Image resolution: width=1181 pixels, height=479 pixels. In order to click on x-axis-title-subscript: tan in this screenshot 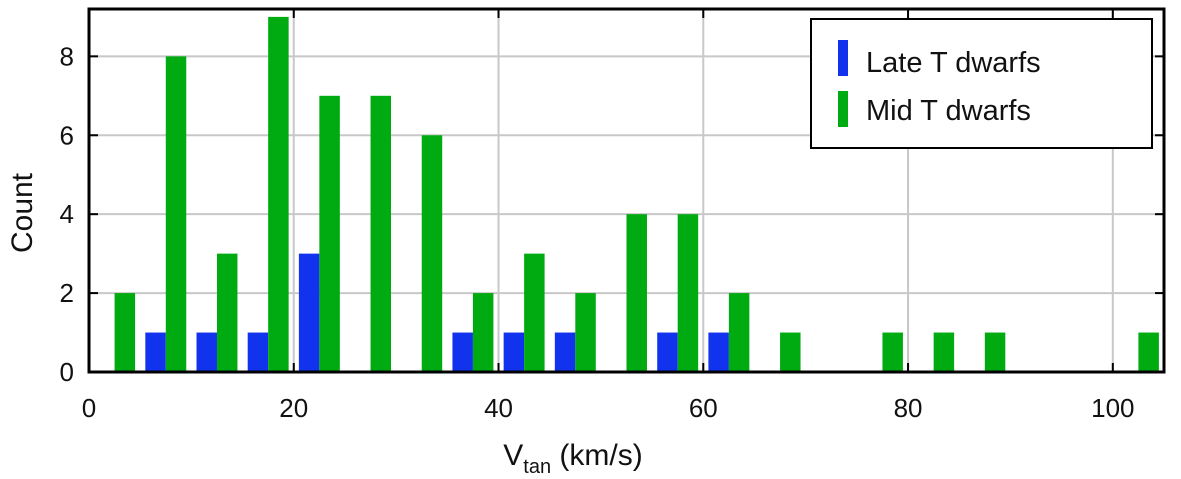, I will do `click(537, 467)`.